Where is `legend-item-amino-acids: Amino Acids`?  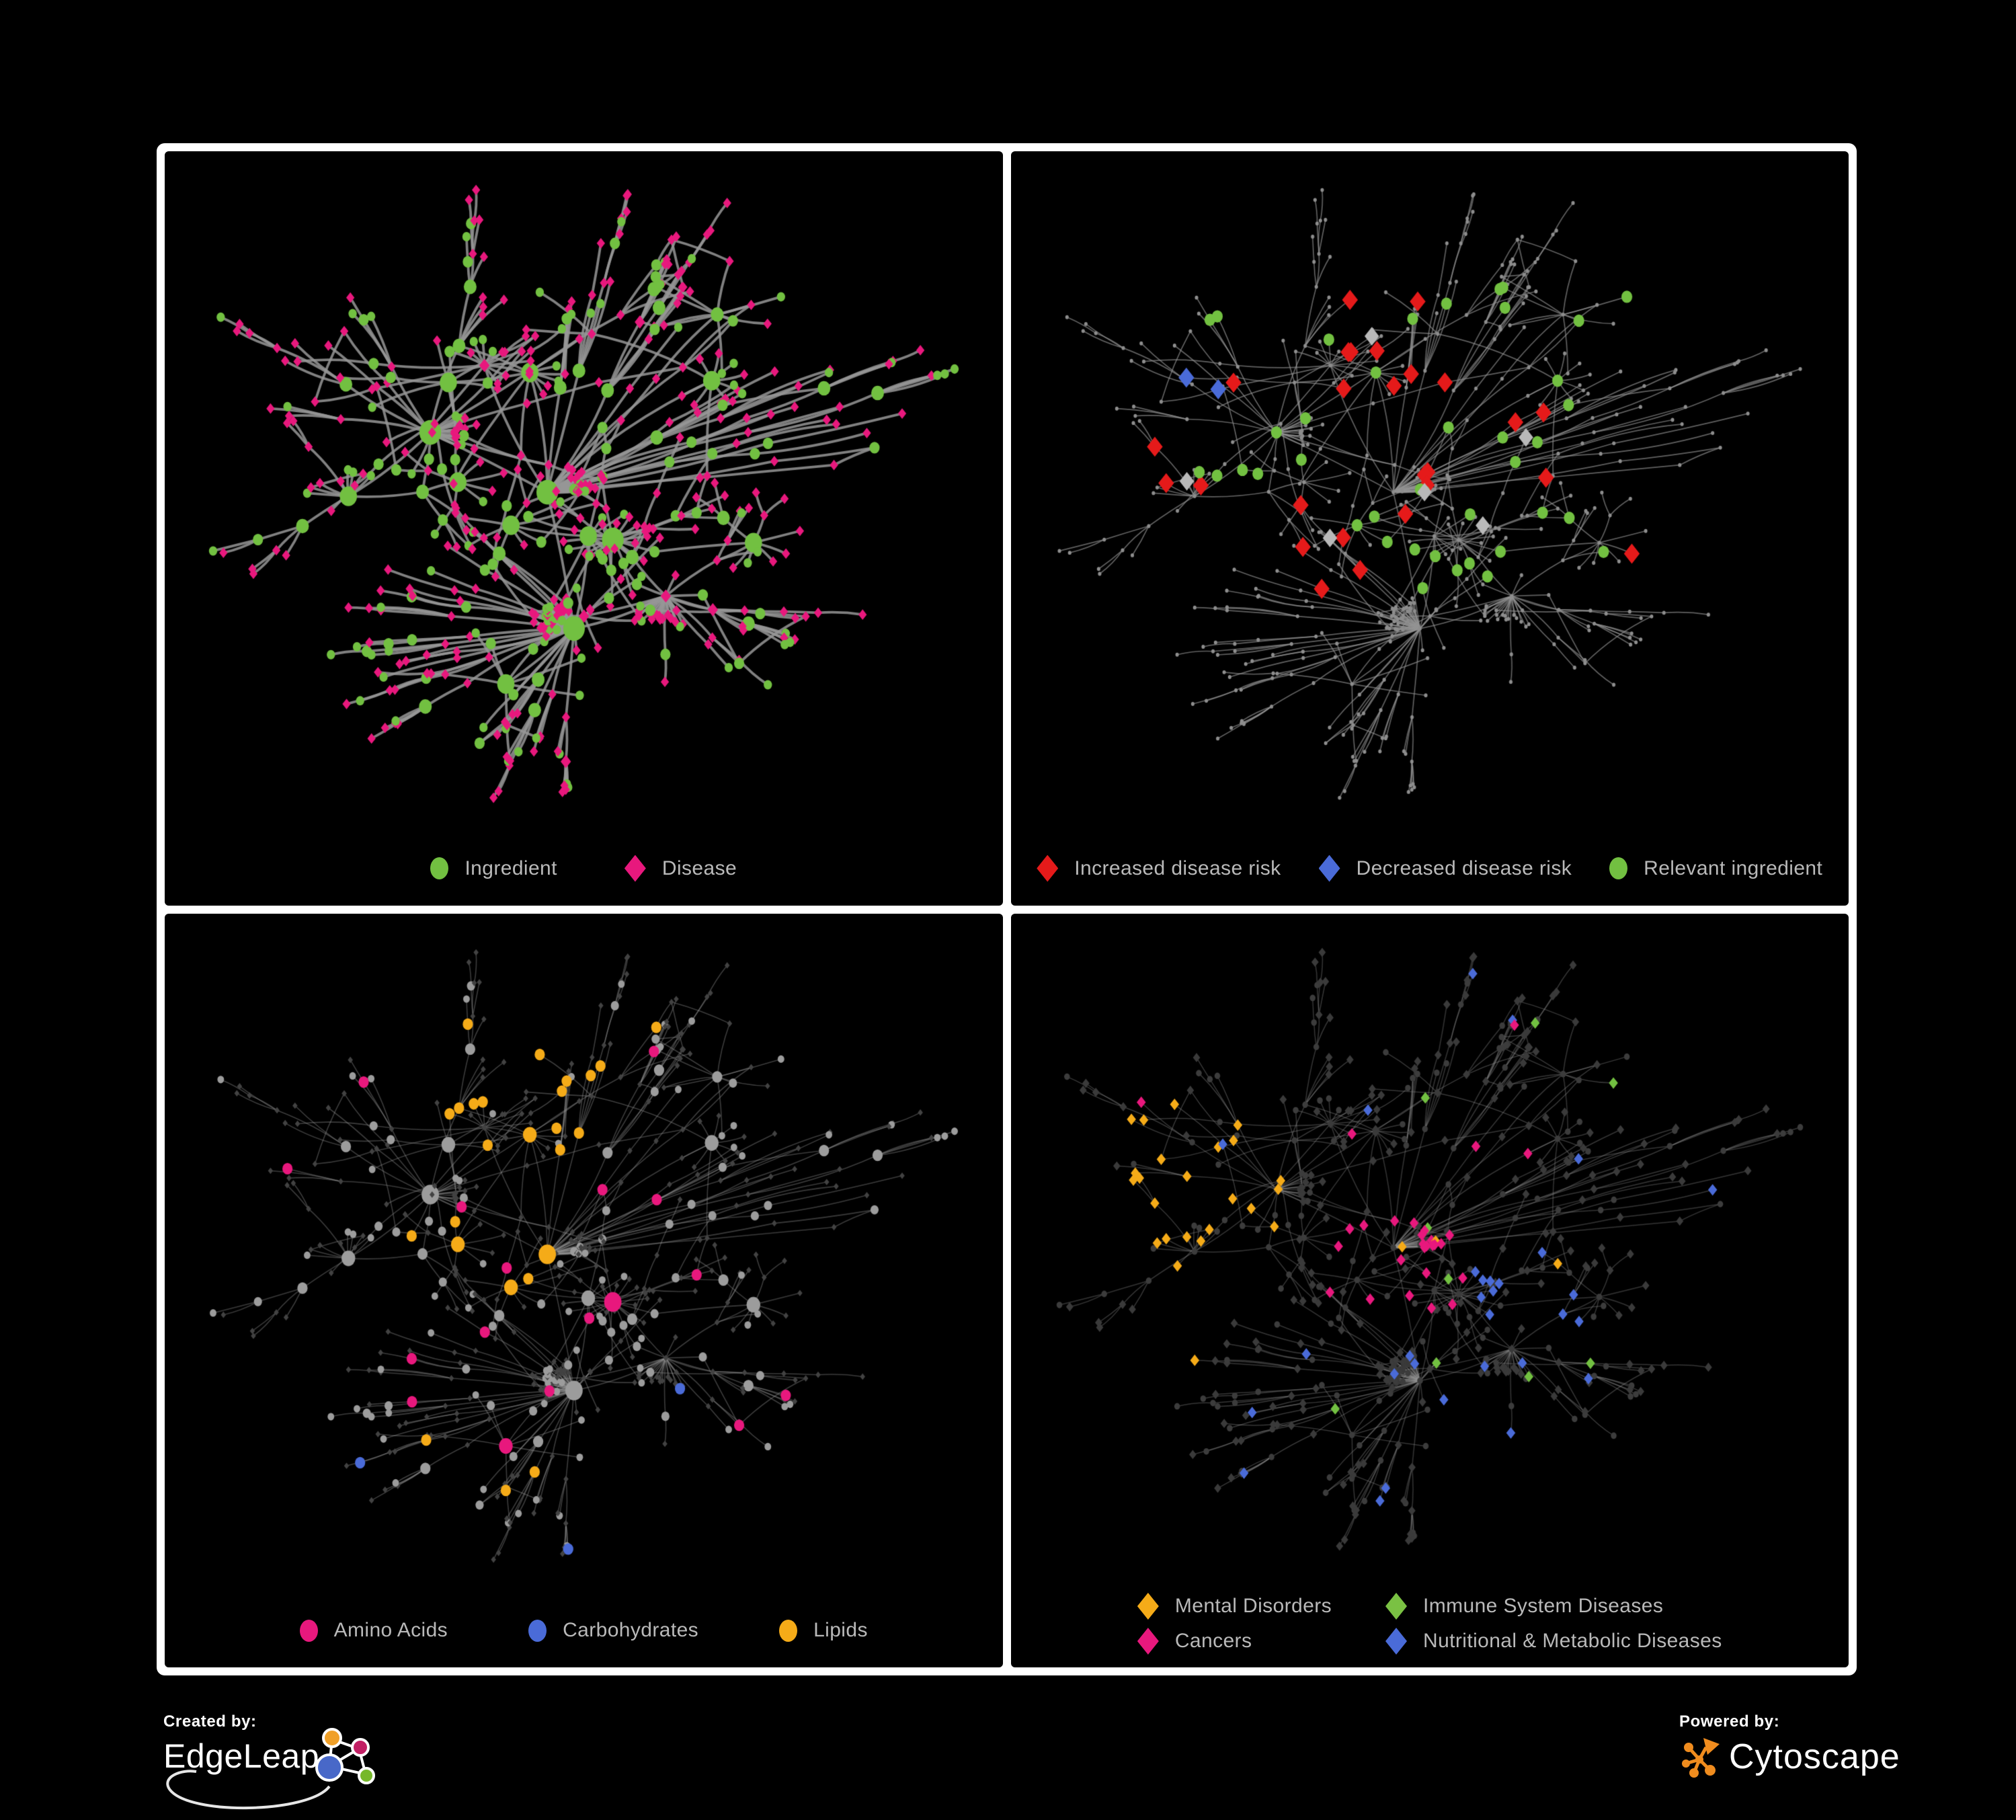
legend-item-amino-acids: Amino Acids is located at coordinates (373, 1630).